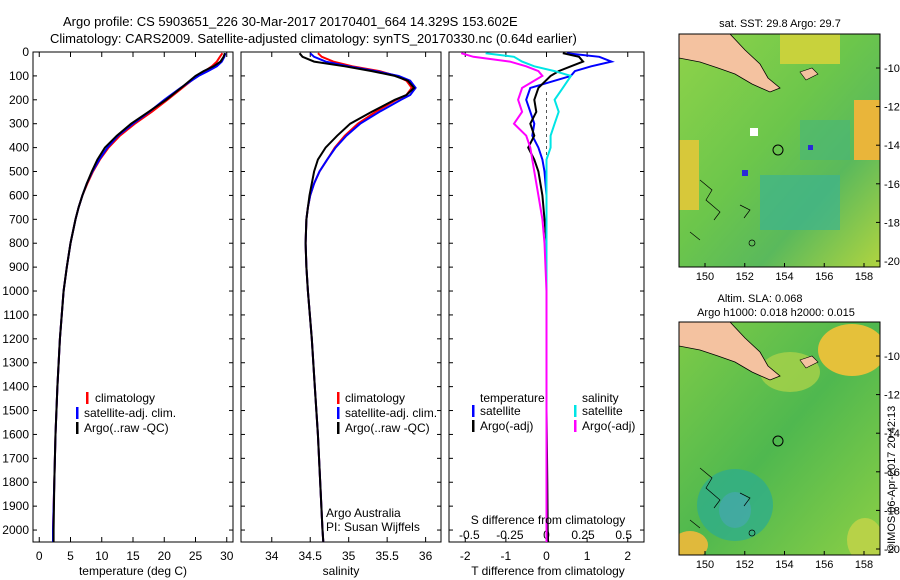  What do you see at coordinates (798, 173) in the screenshot?
I see `sst-map-axes: 150 152 154 156 158 -10 -12 -14 -16 -18 -20` at bounding box center [798, 173].